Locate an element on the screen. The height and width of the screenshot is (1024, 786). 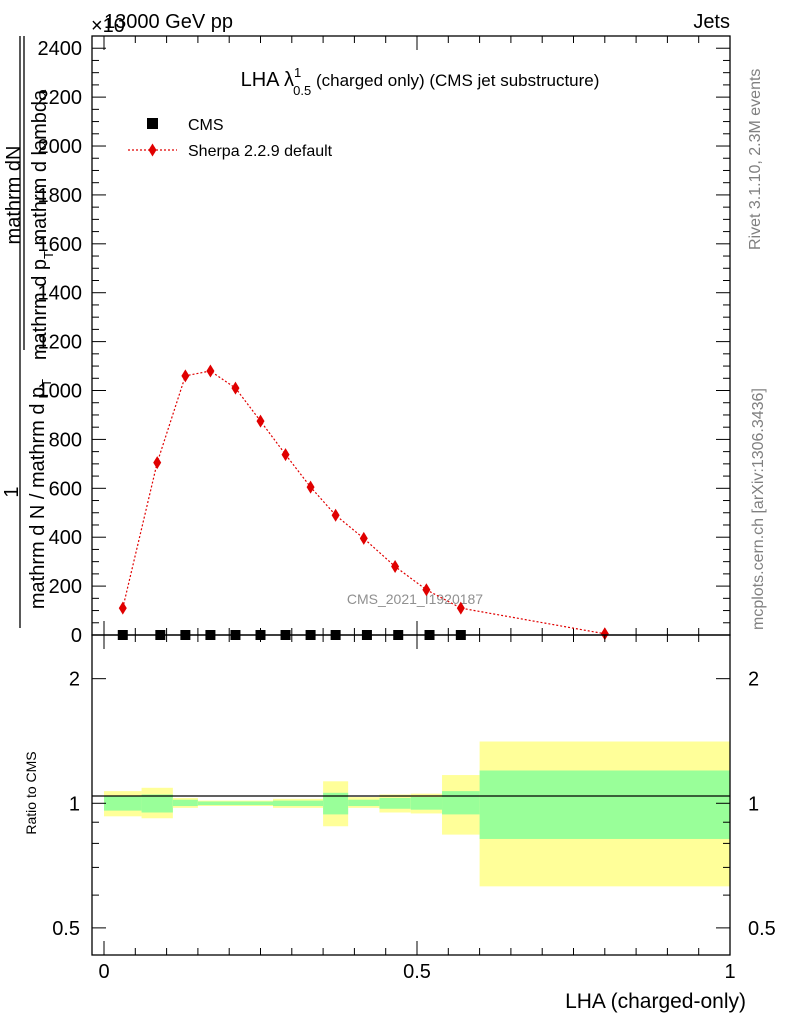
y-axis-exponent: ×10 is located at coordinates (108, 26).